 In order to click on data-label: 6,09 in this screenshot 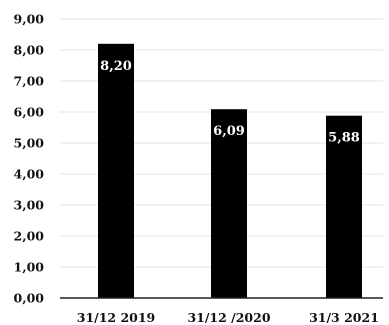, I will do `click(229, 131)`.